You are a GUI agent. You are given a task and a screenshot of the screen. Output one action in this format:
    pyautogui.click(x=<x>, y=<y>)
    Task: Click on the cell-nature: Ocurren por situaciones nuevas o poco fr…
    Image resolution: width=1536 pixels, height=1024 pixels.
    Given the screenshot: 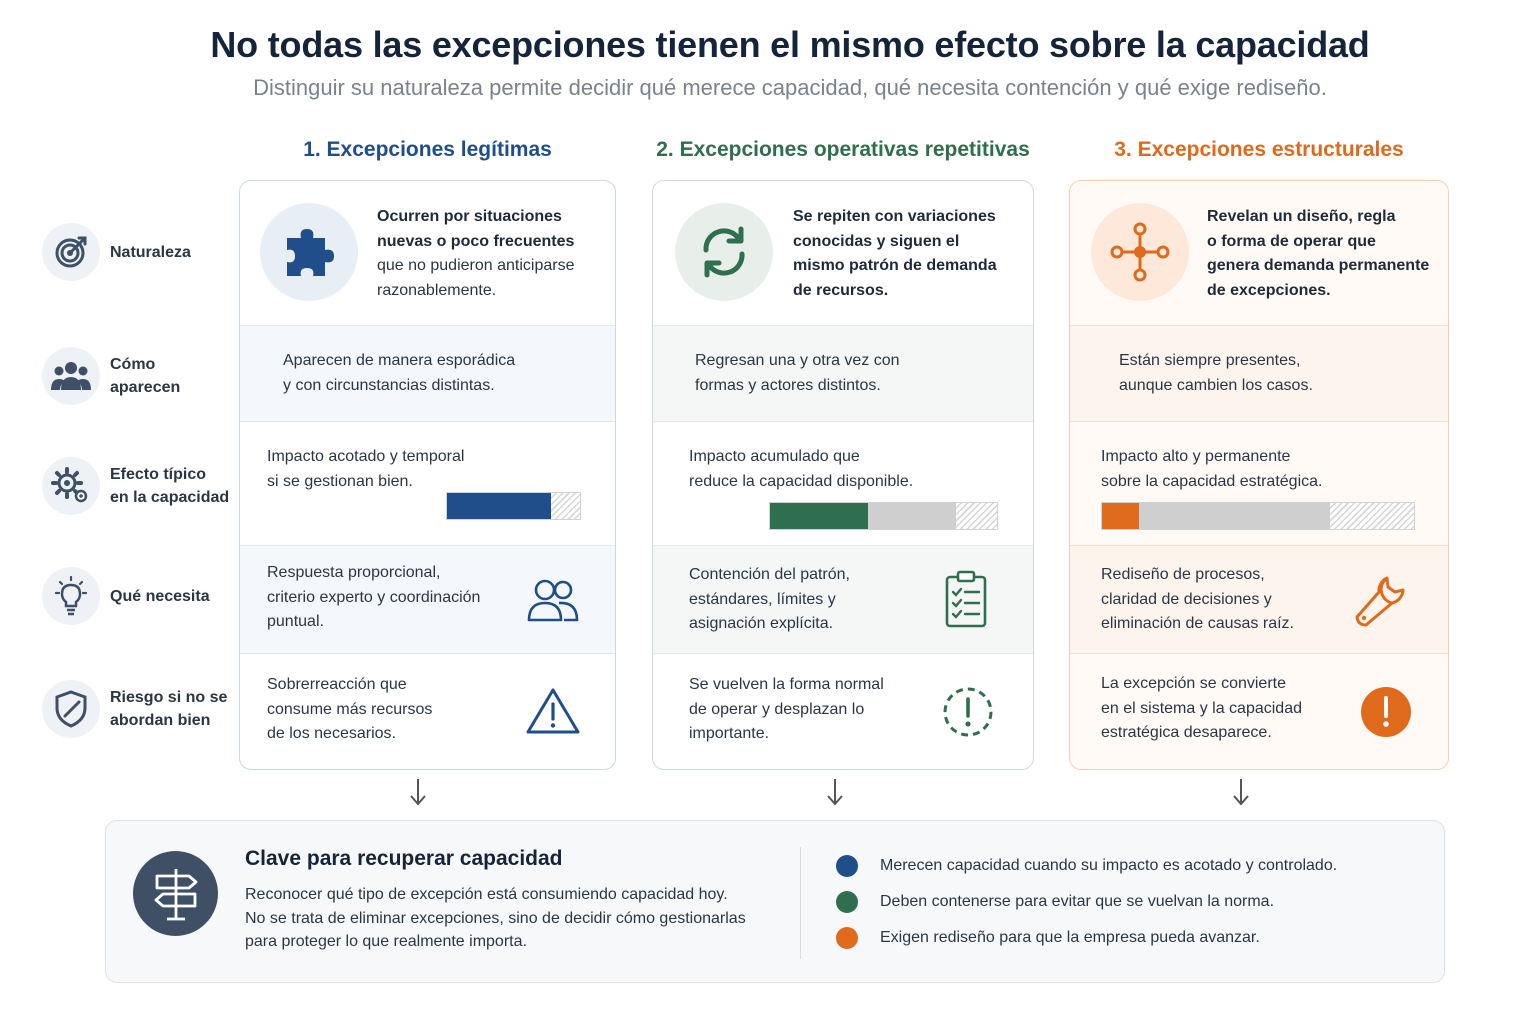 What is the action you would take?
    pyautogui.click(x=427, y=253)
    